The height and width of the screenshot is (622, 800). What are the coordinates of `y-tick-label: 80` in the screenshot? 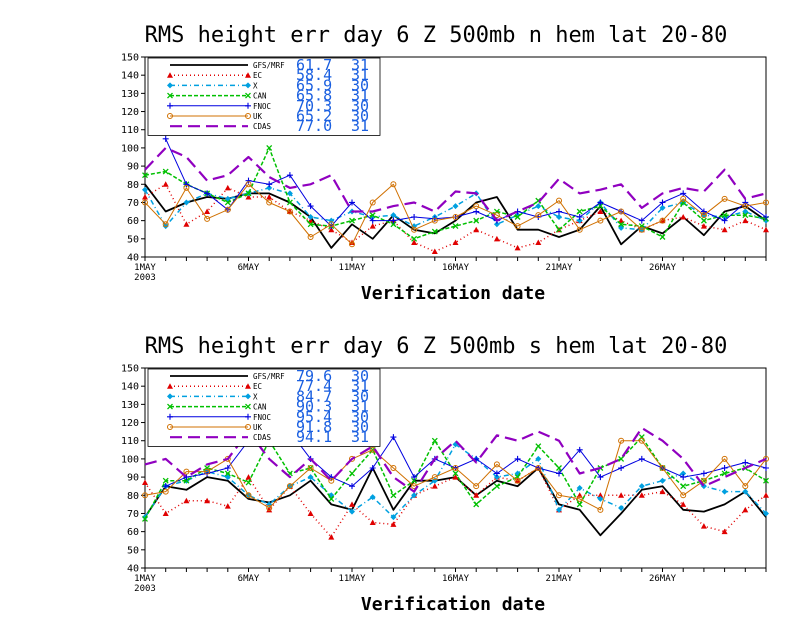 It's located at (133, 185).